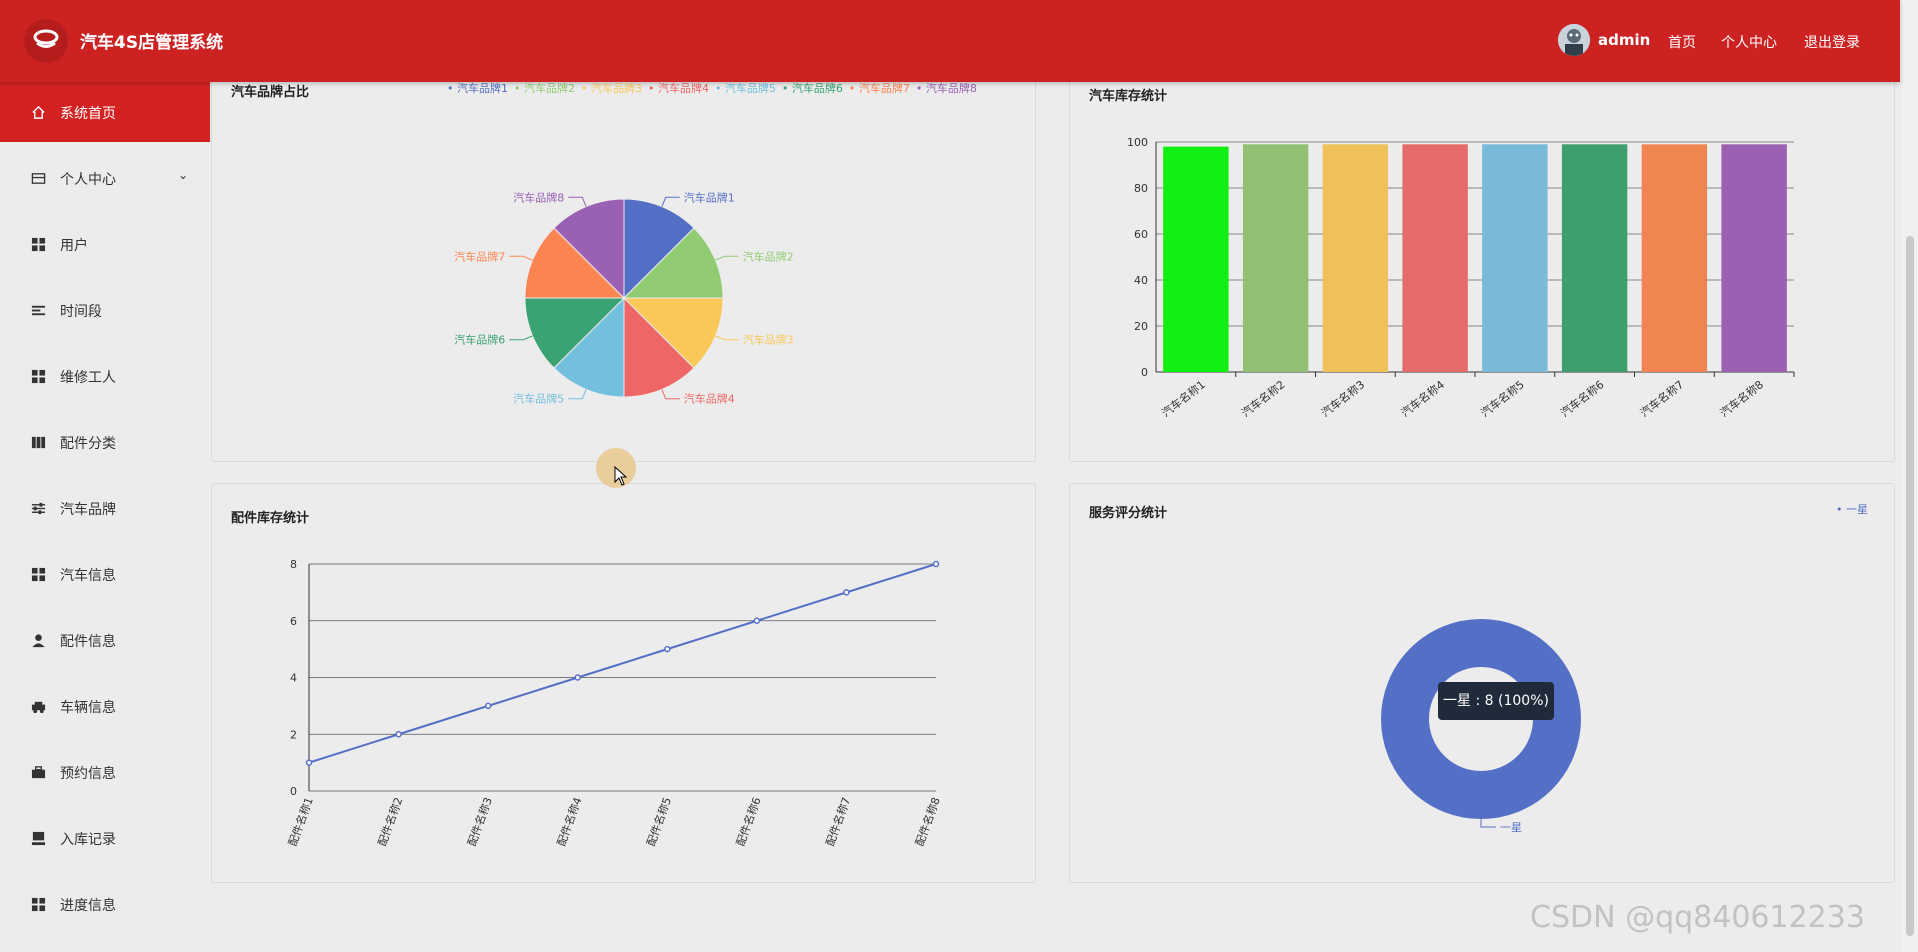  What do you see at coordinates (88, 444) in the screenshot?
I see `sidebar-item-label: 配件分类` at bounding box center [88, 444].